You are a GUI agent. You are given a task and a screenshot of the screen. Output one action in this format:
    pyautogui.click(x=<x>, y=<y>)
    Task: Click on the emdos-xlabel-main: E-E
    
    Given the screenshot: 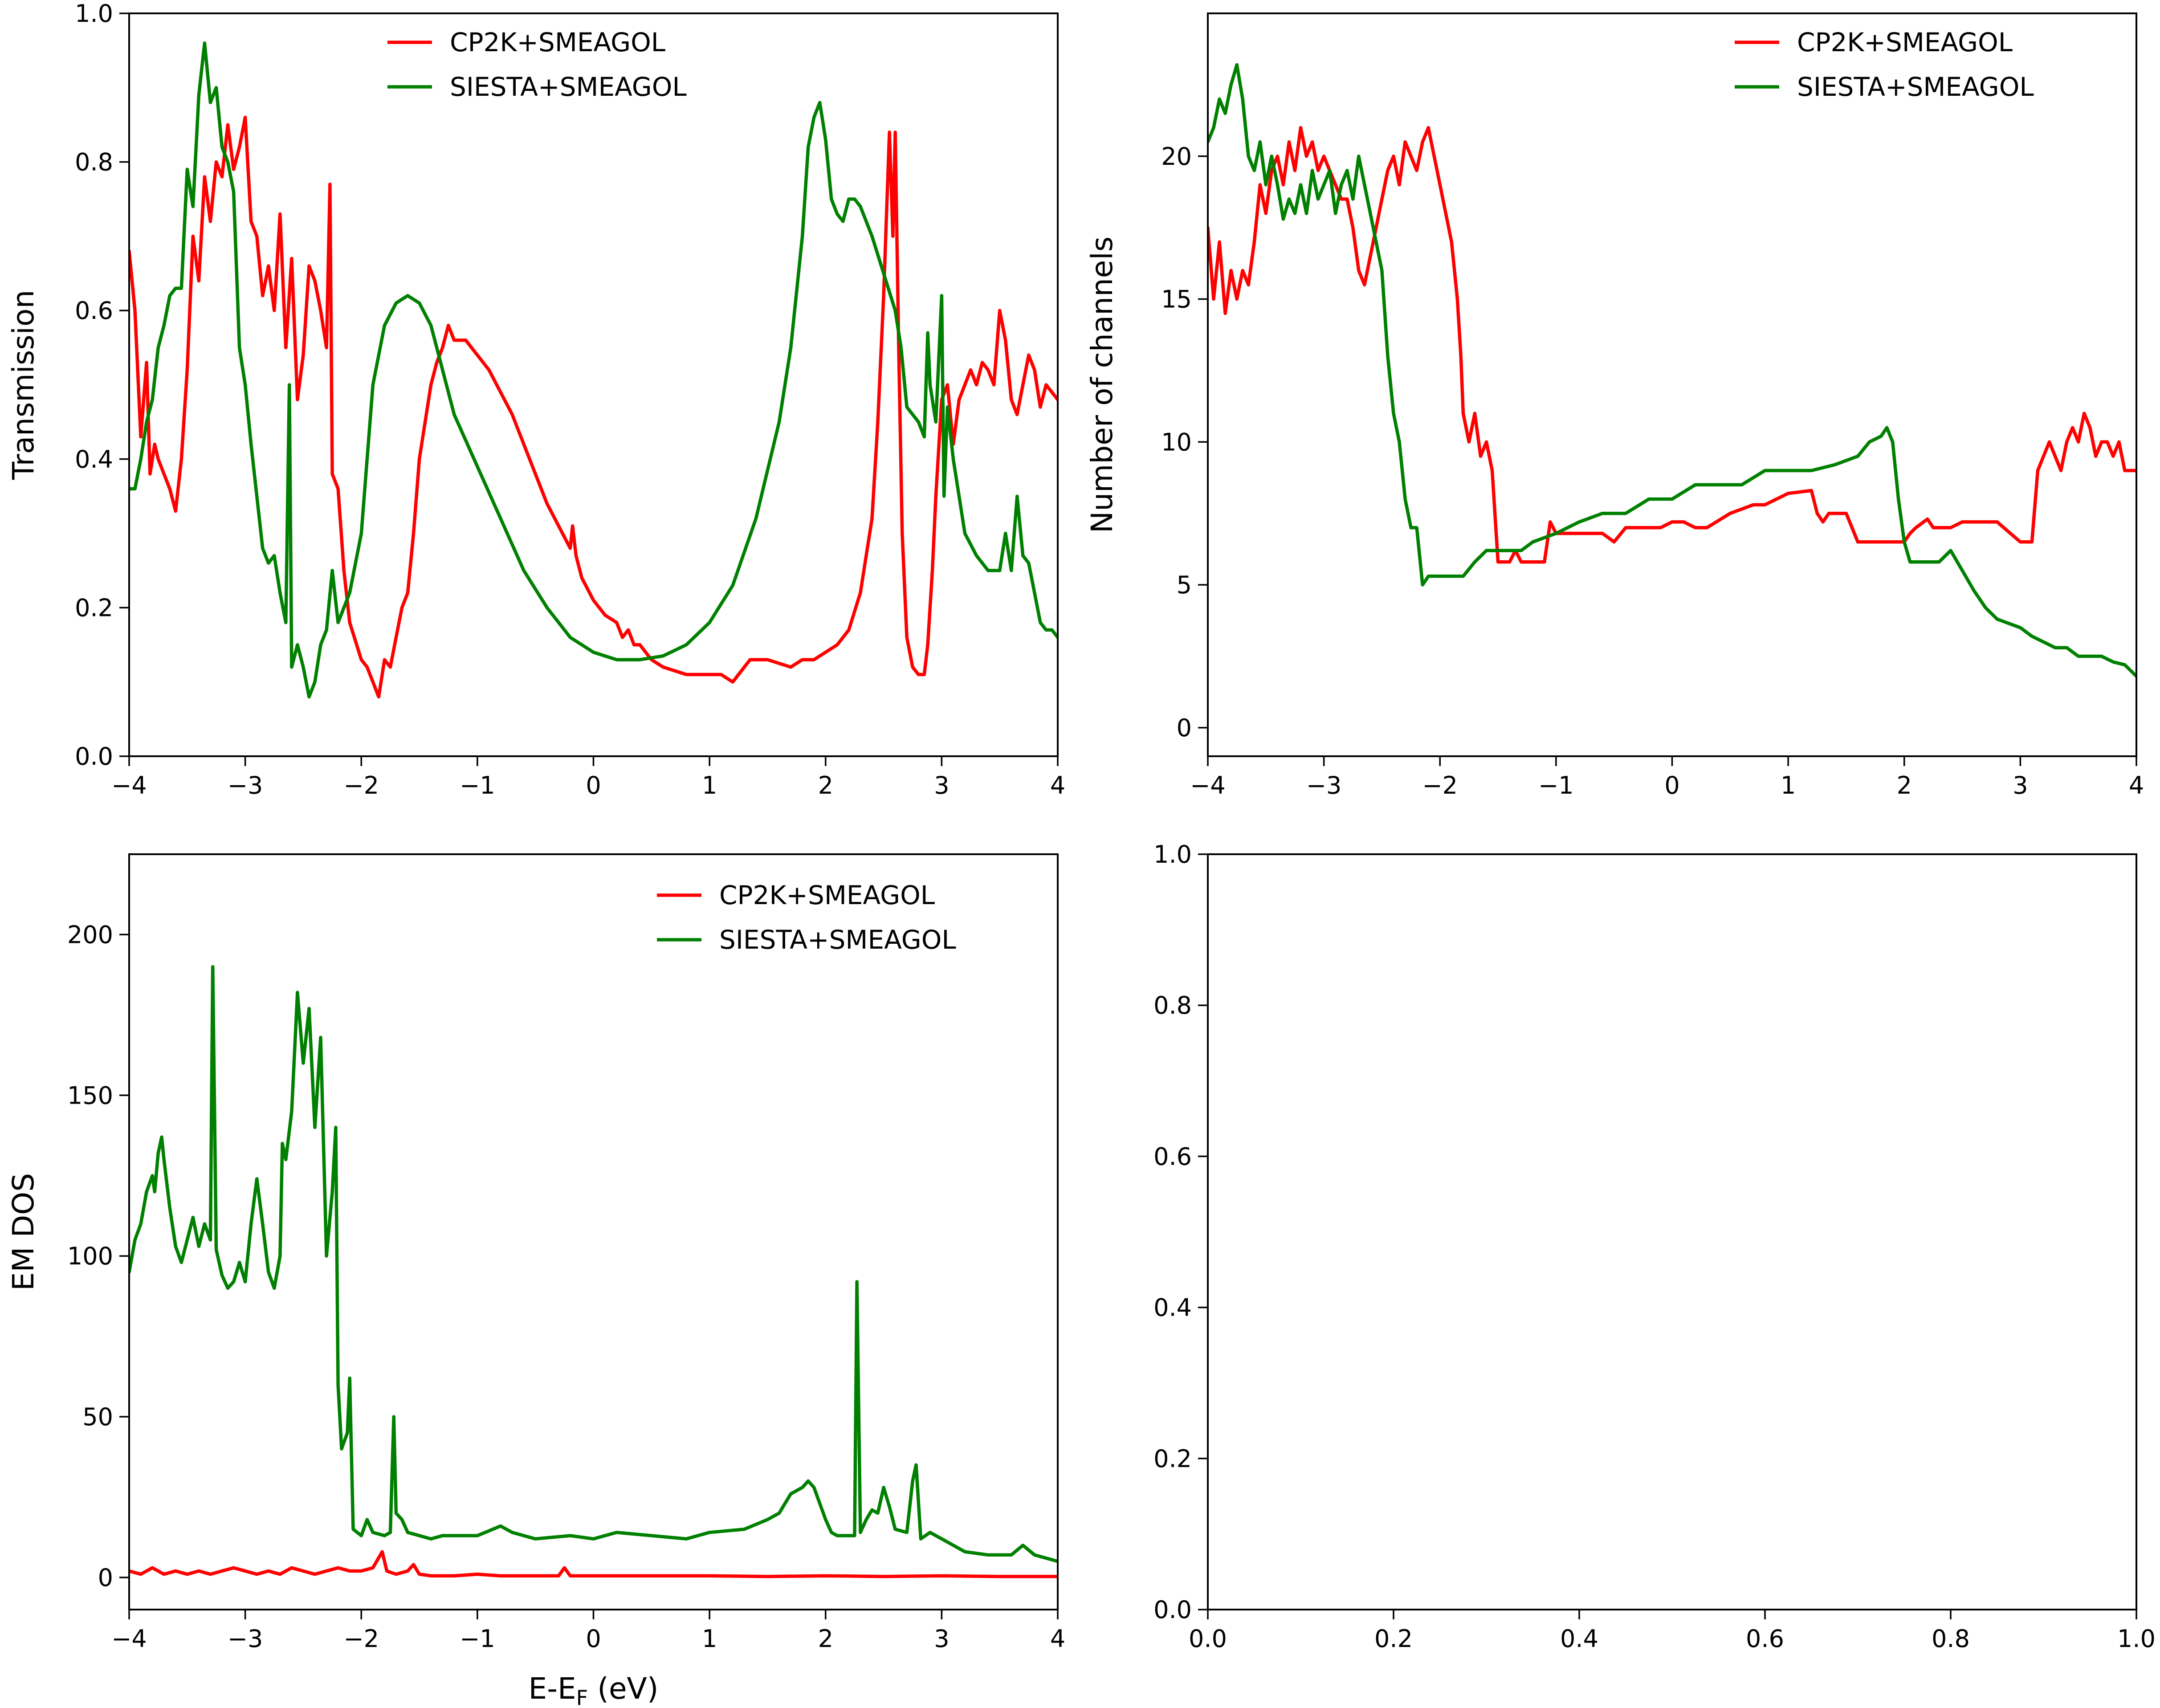 What is the action you would take?
    pyautogui.click(x=552, y=1689)
    